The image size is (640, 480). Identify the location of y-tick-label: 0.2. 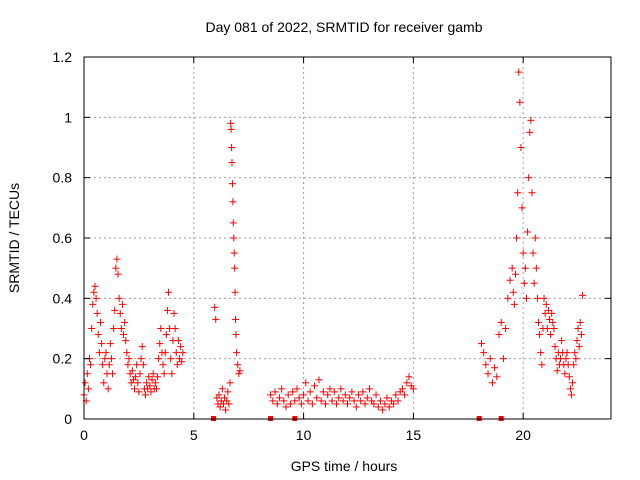
(63, 359).